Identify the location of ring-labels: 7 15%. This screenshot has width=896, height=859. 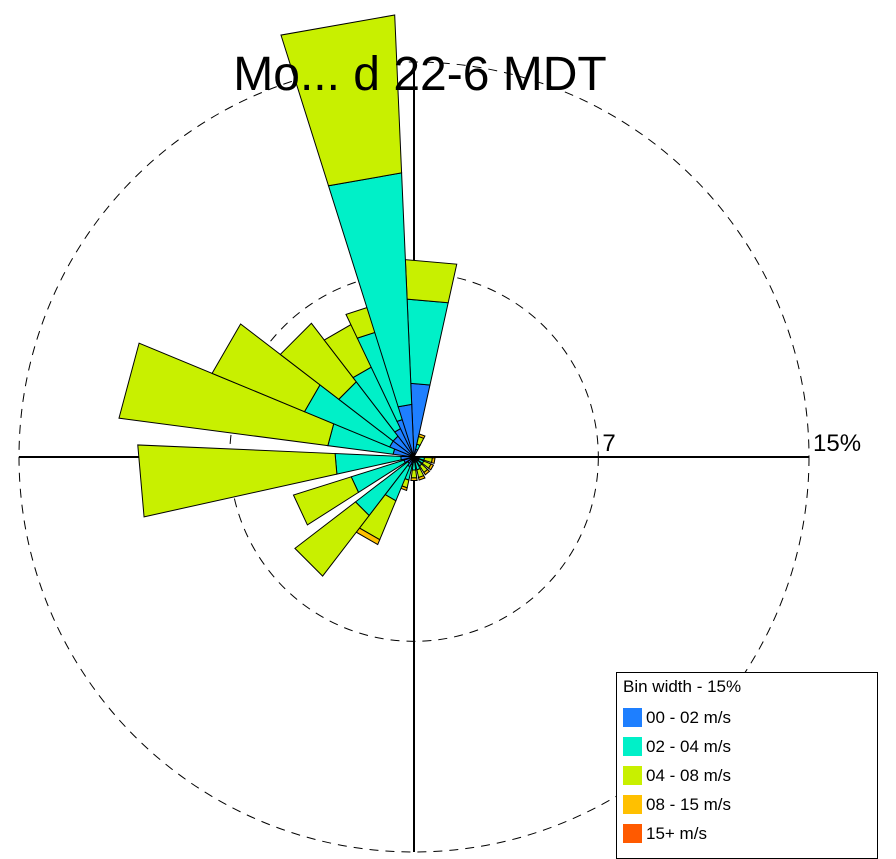
(731, 443).